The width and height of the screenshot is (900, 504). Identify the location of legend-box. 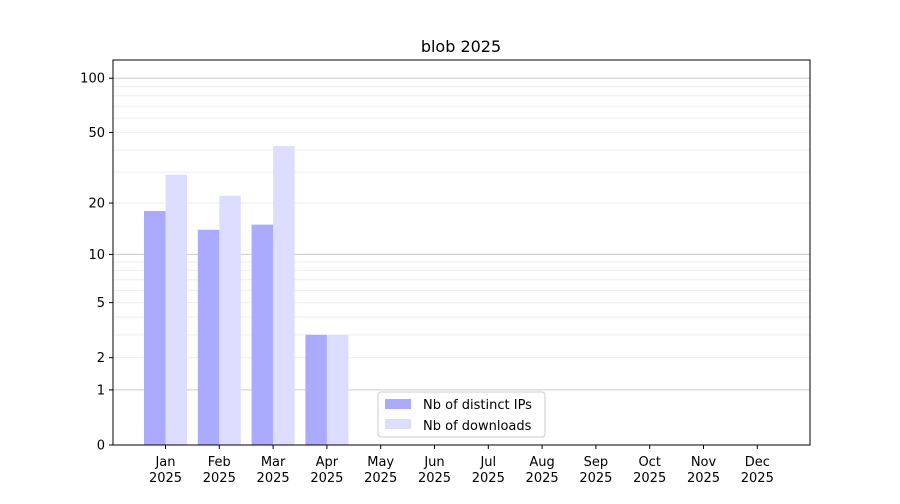
(461, 414).